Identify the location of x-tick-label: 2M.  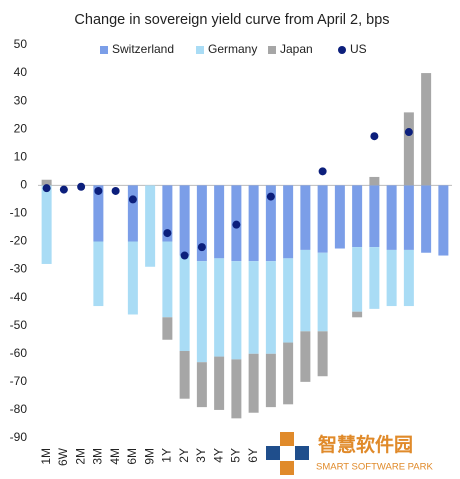
(80, 456).